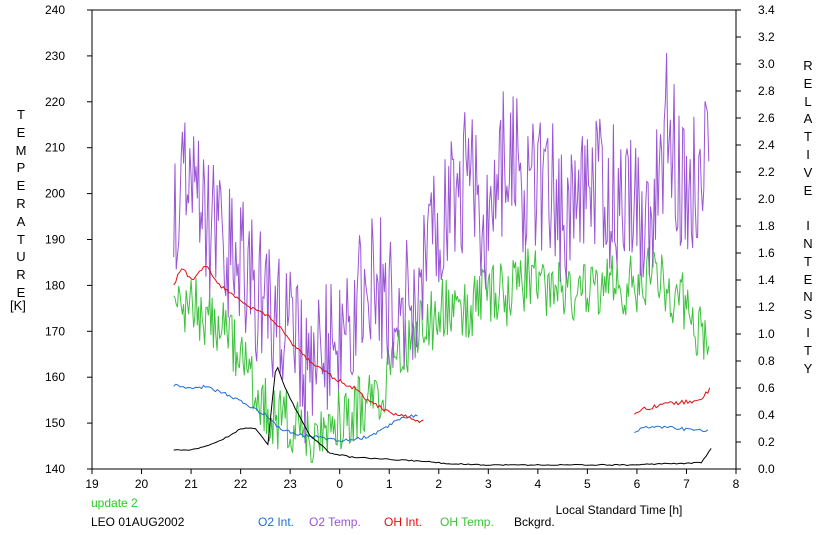 The image size is (828, 535). What do you see at coordinates (808, 208) in the screenshot?
I see `axis-title-letter` at bounding box center [808, 208].